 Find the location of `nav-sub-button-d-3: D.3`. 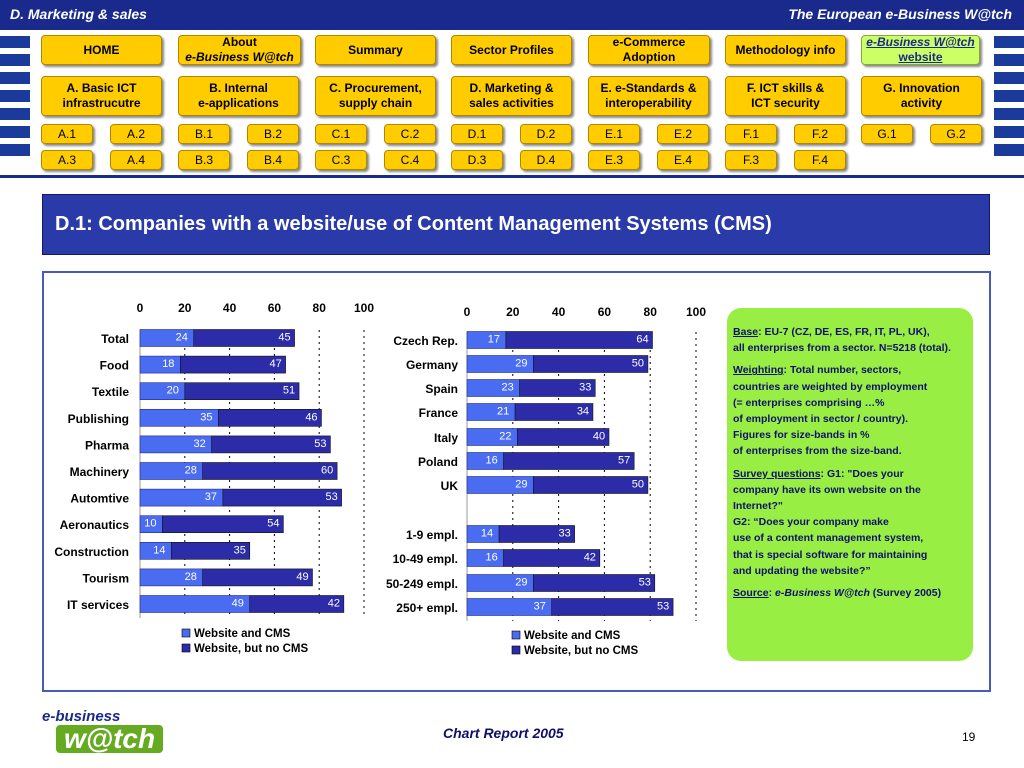

nav-sub-button-d-3: D.3 is located at coordinates (477, 160).